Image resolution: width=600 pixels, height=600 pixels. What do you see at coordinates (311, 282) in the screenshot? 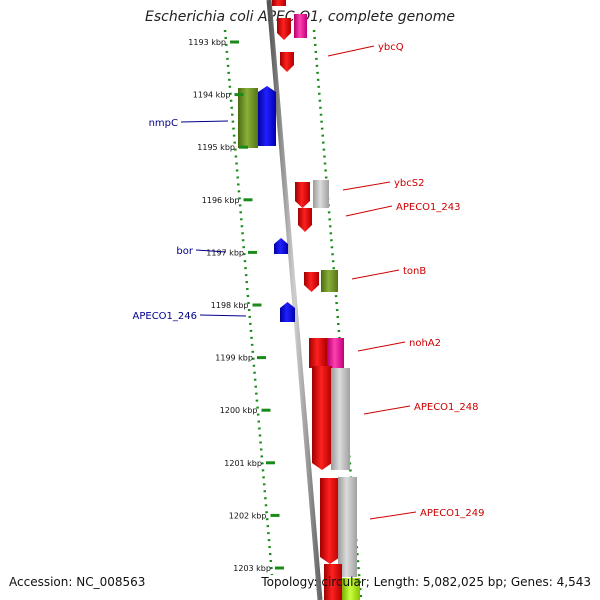
I see `gene-block-tonb` at bounding box center [311, 282].